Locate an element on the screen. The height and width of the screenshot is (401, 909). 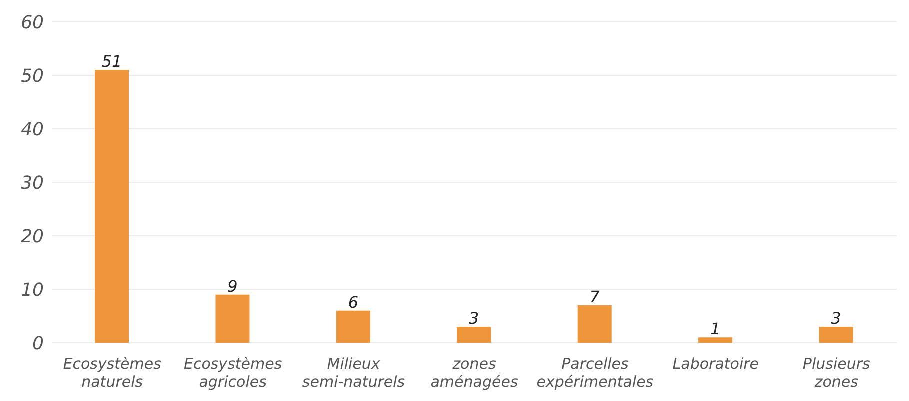
data-label: 1 is located at coordinates (715, 329).